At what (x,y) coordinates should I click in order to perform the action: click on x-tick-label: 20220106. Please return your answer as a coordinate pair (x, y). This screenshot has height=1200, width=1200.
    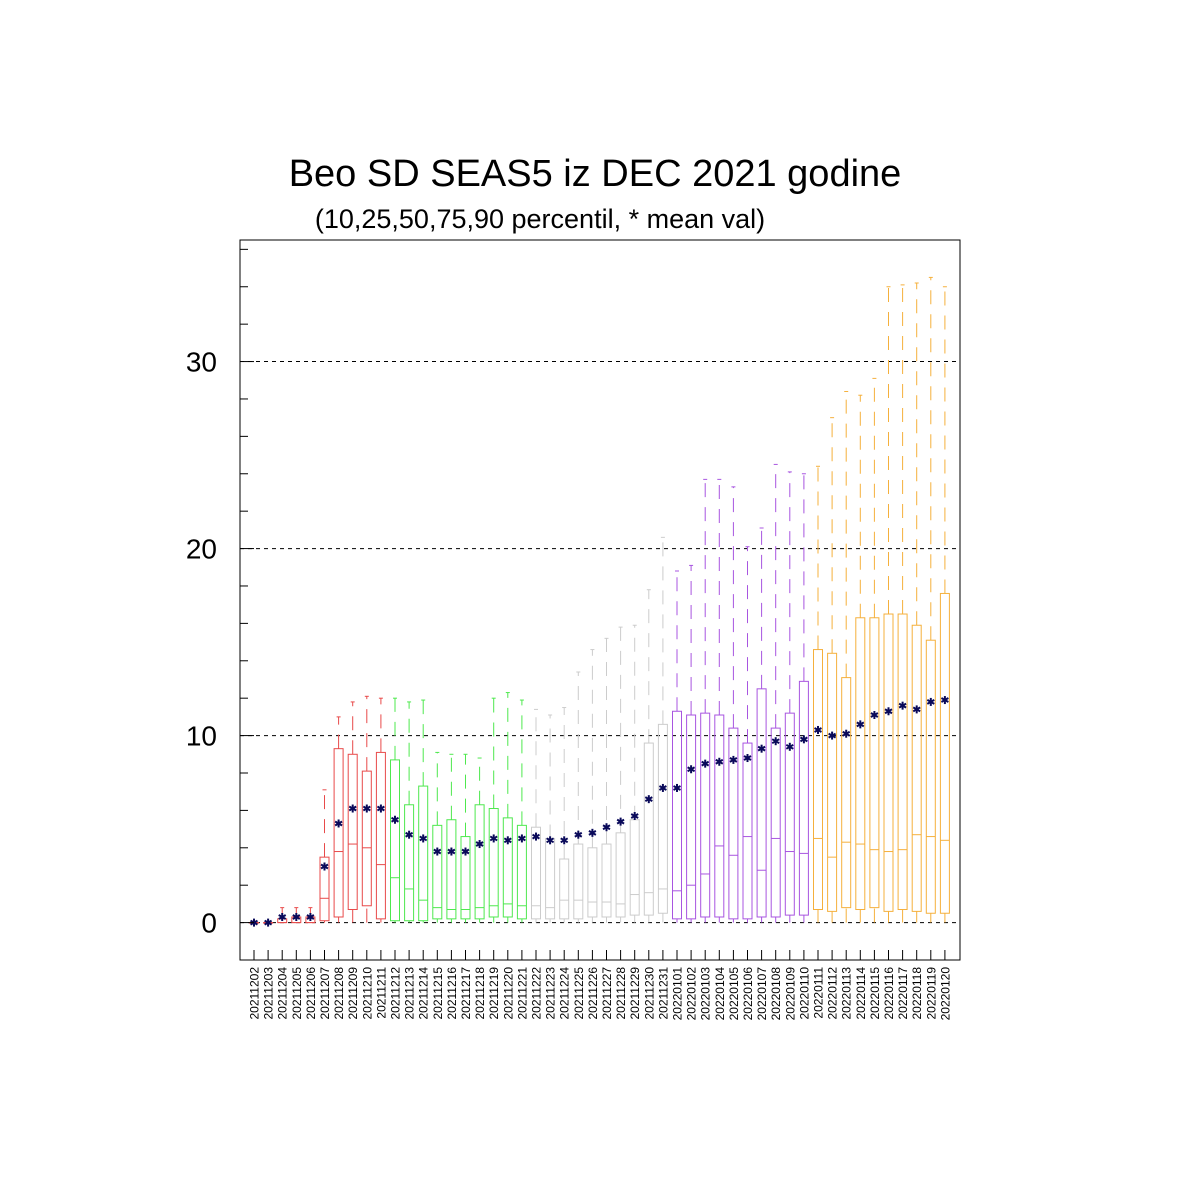
    Looking at the image, I should click on (748, 994).